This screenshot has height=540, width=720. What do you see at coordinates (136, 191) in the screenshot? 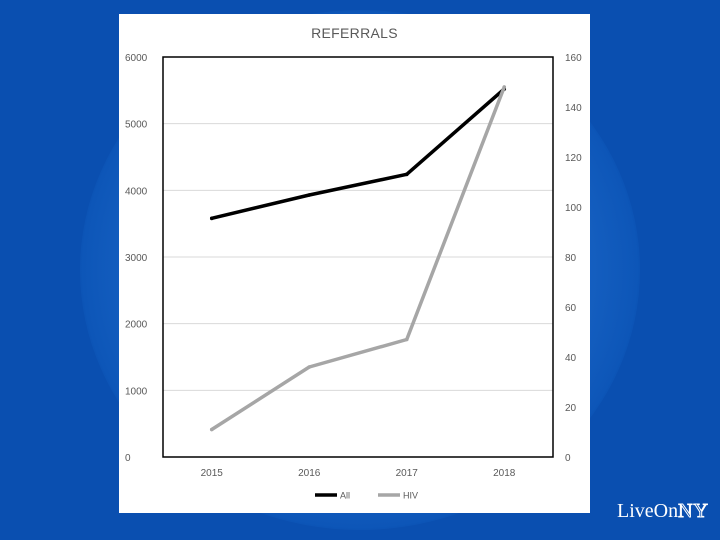
I see `left-axis-tick-label: 4000` at bounding box center [136, 191].